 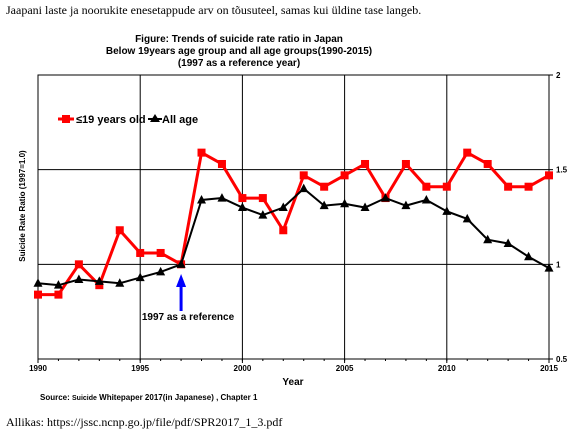 What do you see at coordinates (22, 206) in the screenshot?
I see `y-axis-label: Suicide Rate Ratio (1997=1.0)` at bounding box center [22, 206].